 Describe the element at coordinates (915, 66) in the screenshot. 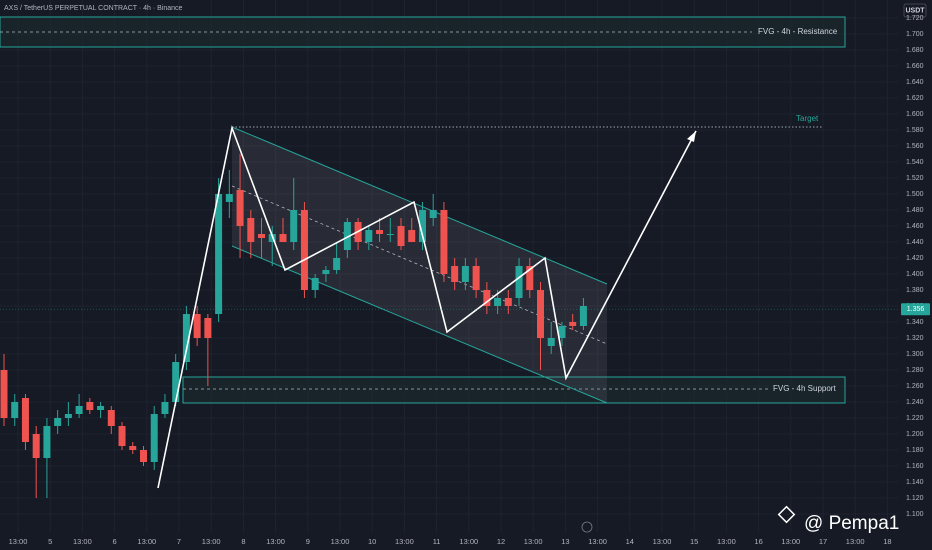

I see `y-tick-label: 1.660` at that location.